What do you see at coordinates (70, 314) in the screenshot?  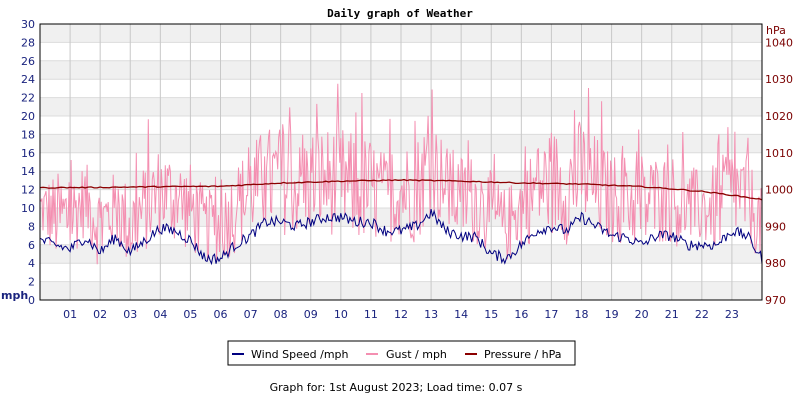 I see `x-tick-label: 01` at bounding box center [70, 314].